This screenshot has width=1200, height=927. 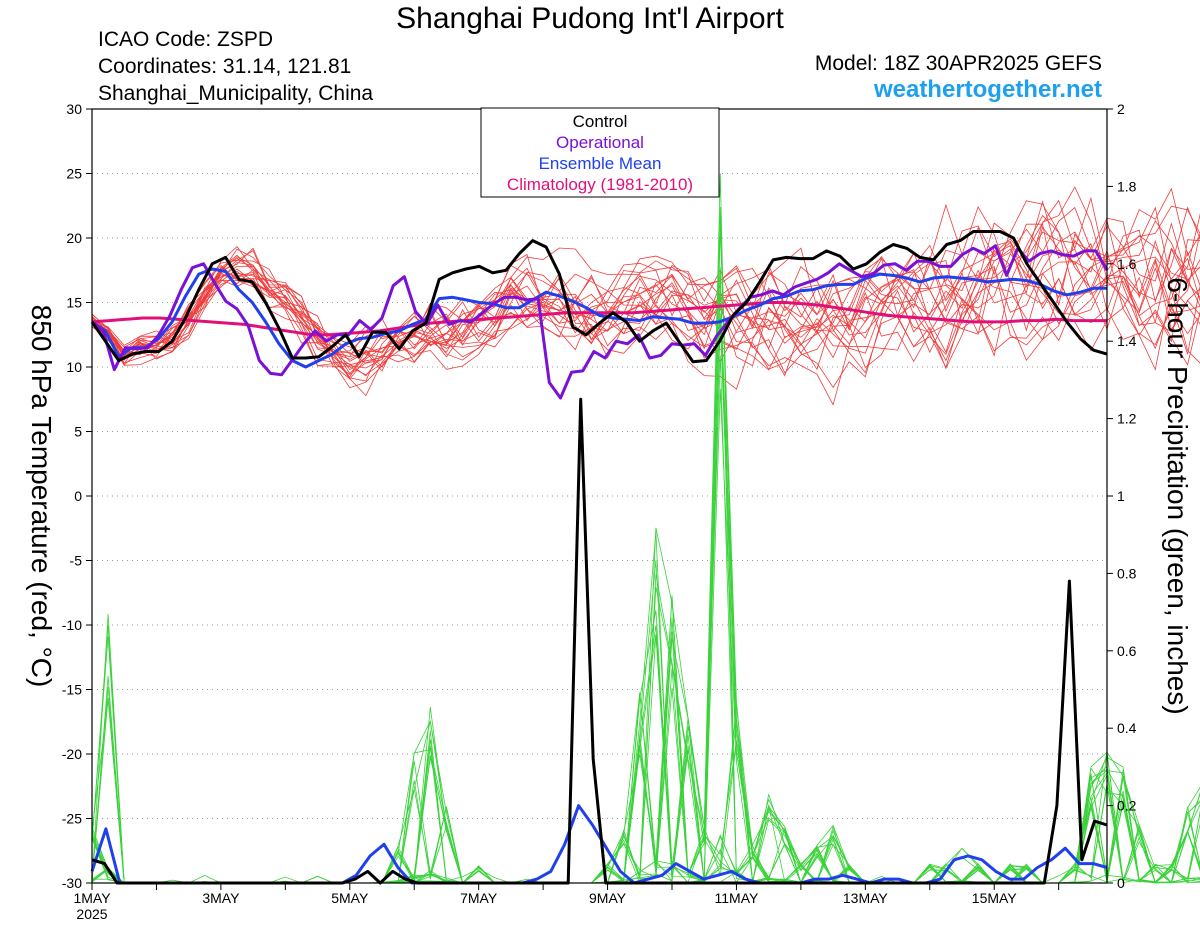 I want to click on x-tick-label: 15MAY, so click(x=995, y=898).